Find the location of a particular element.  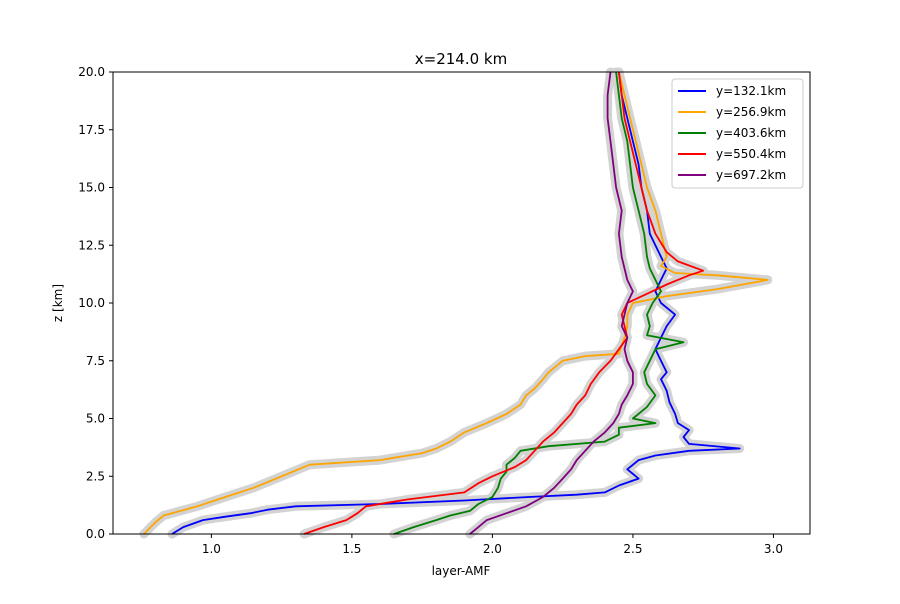

y-tick-label: 15.0 is located at coordinates (91, 188).